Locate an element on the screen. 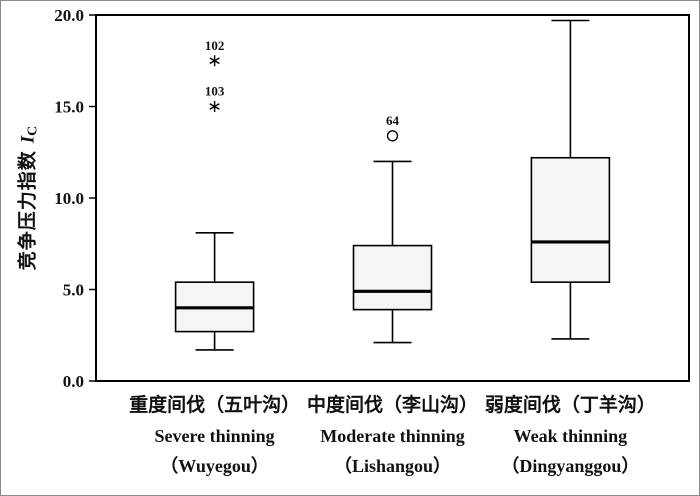 The width and height of the screenshot is (700, 496). y-axis-tick-label: 5.0 is located at coordinates (73, 290).